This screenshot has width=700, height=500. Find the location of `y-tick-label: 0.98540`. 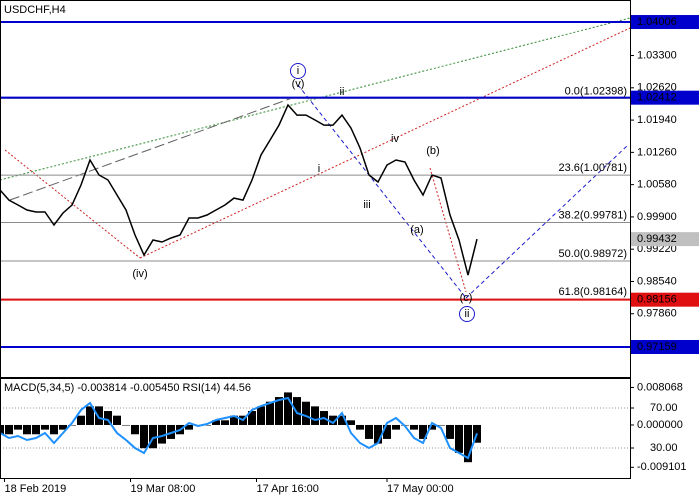

y-tick-label: 0.98540 is located at coordinates (657, 281).